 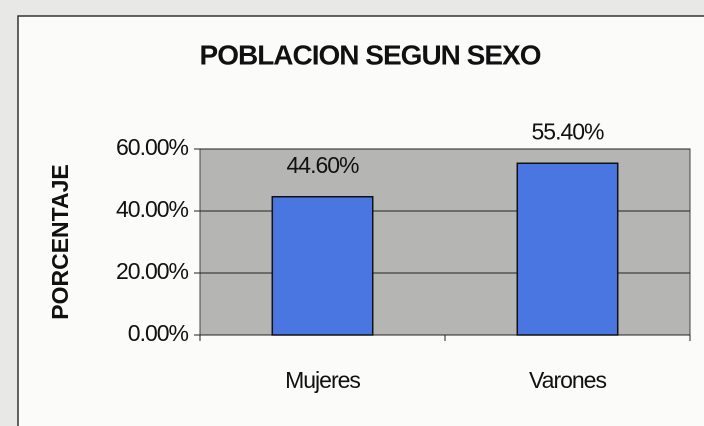 I want to click on x-tick-label: Mujeres, so click(x=322, y=380).